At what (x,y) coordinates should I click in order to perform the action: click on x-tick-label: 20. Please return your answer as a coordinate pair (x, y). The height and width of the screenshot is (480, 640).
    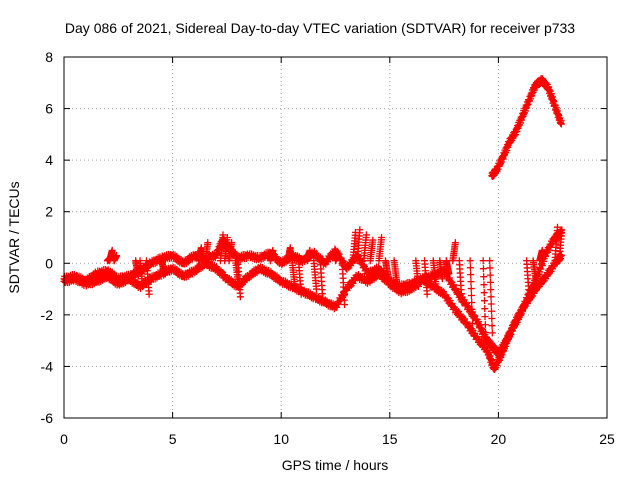
    Looking at the image, I should click on (499, 439).